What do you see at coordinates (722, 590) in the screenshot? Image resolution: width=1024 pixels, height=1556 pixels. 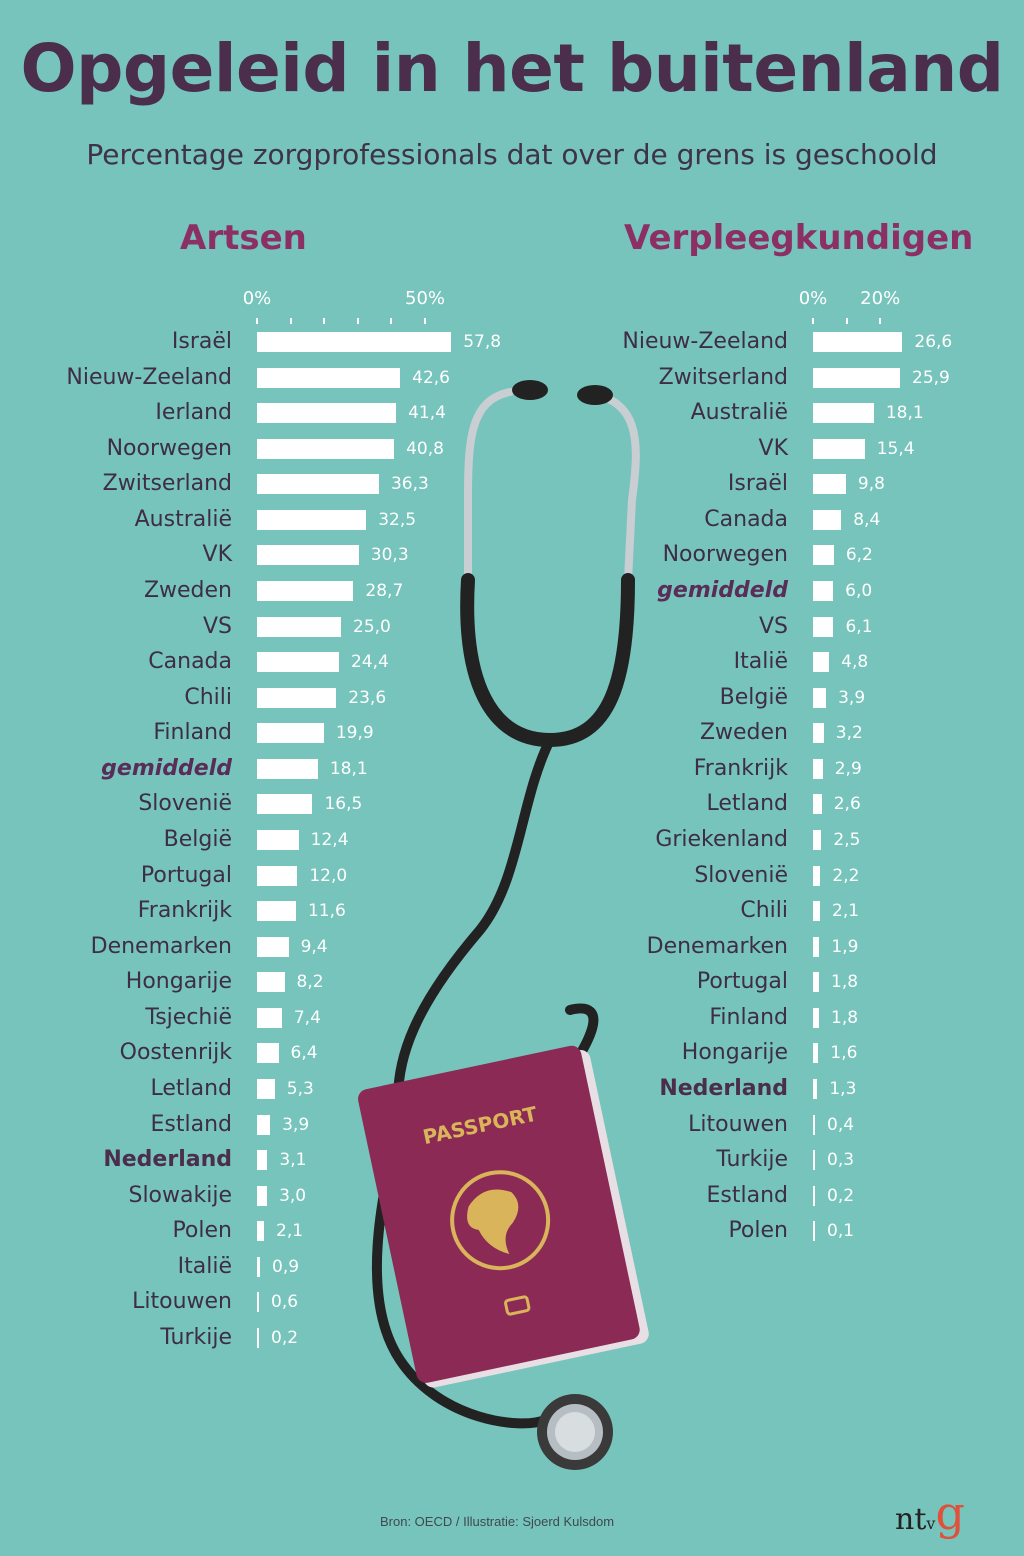 I see `category-label: gemiddeld` at bounding box center [722, 590].